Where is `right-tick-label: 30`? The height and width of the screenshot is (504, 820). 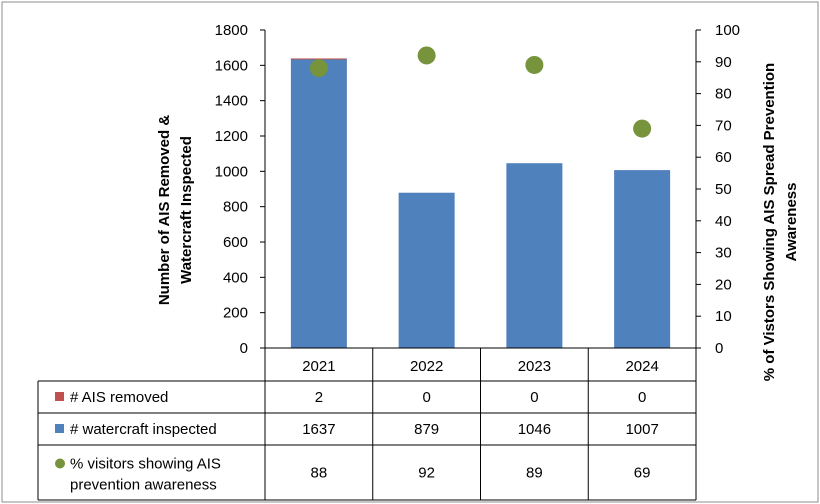 right-tick-label: 30 is located at coordinates (723, 253).